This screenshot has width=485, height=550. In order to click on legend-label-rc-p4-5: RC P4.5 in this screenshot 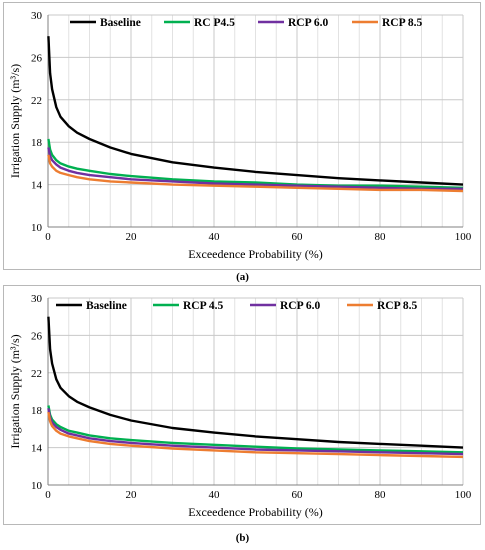, I will do `click(214, 23)`.